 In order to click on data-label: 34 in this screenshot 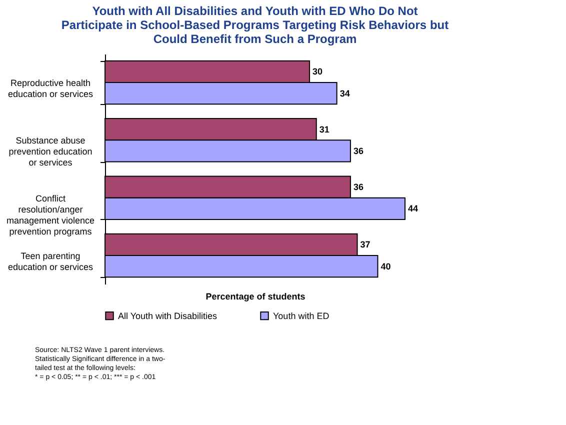, I will do `click(345, 93)`.